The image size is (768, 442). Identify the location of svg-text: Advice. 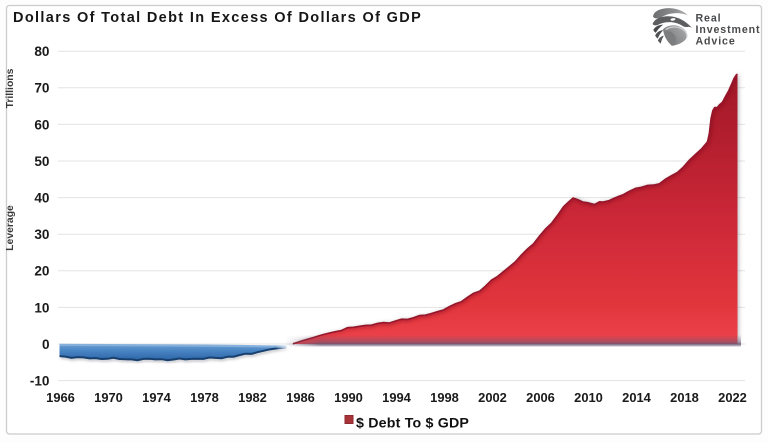
(716, 42).